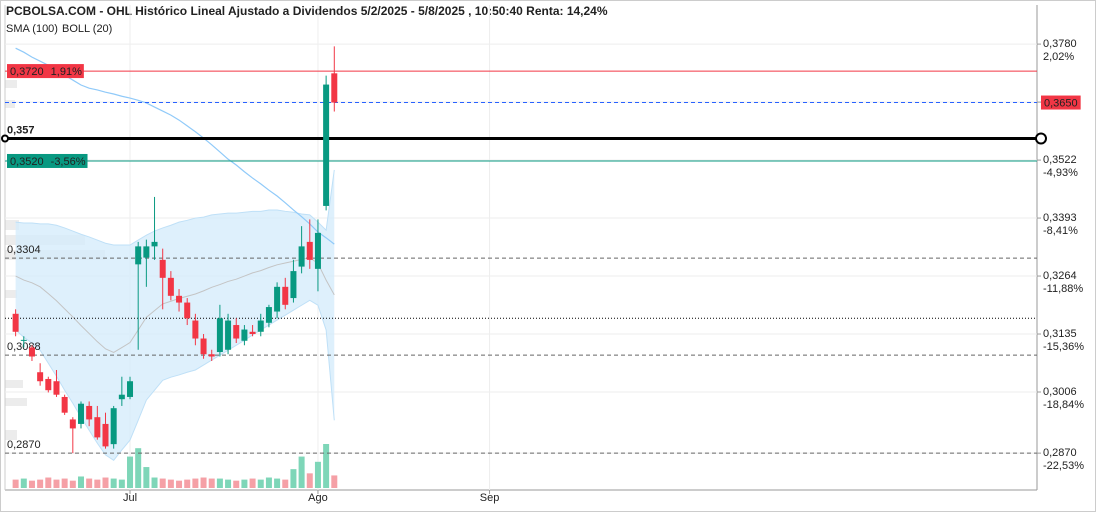  What do you see at coordinates (1063, 466) in the screenshot?
I see `y-tick-change: -22,53%` at bounding box center [1063, 466].